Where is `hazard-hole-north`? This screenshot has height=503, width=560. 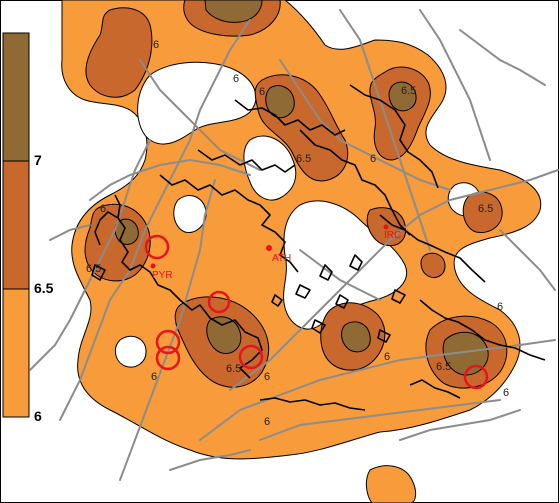 hazard-hole-north is located at coordinates (197, 103).